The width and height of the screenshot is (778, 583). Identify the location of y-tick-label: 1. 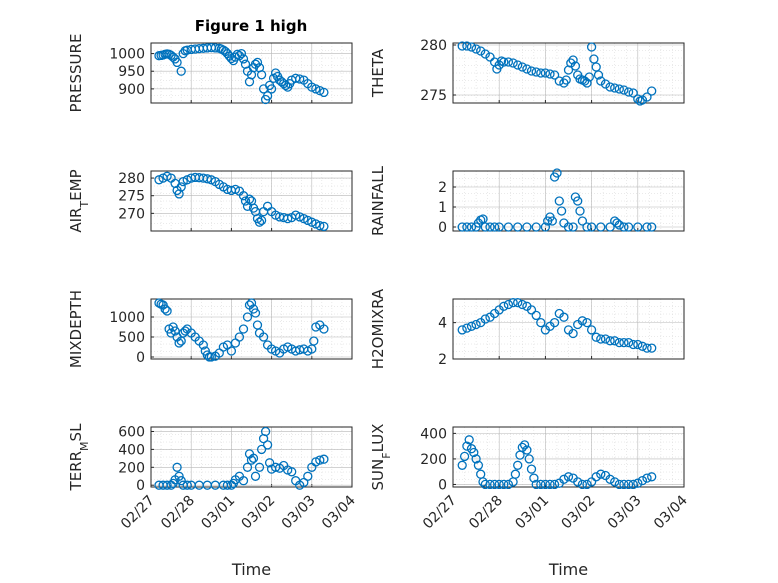
(442, 208).